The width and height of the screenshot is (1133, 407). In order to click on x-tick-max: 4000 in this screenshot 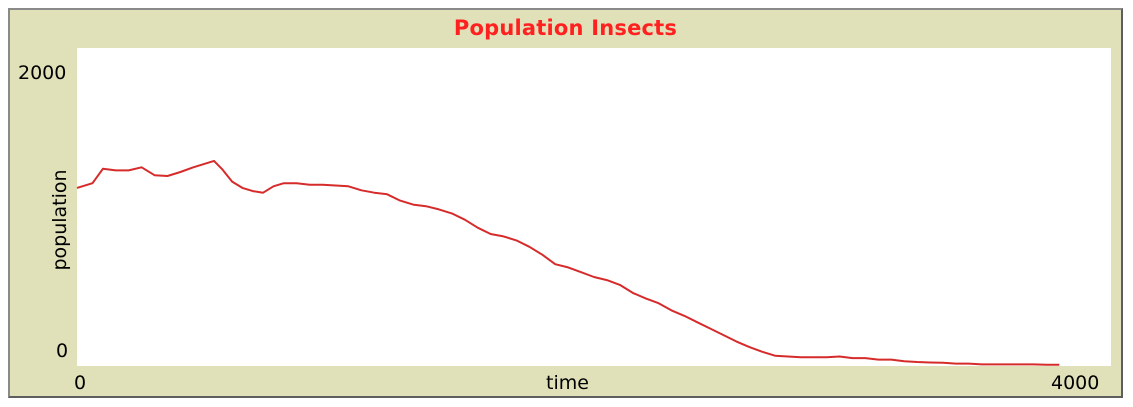, I will do `click(1075, 383)`.